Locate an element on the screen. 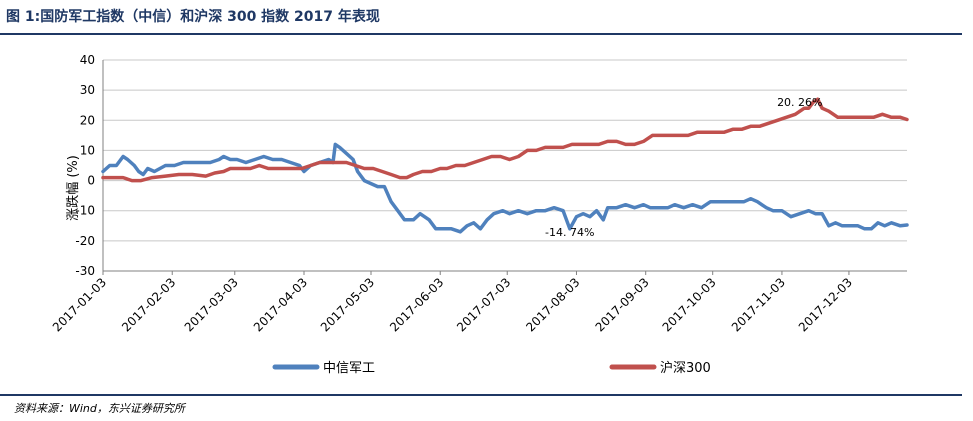  source-note: 资料来源：Wind，东兴证券研究所 is located at coordinates (99, 408).